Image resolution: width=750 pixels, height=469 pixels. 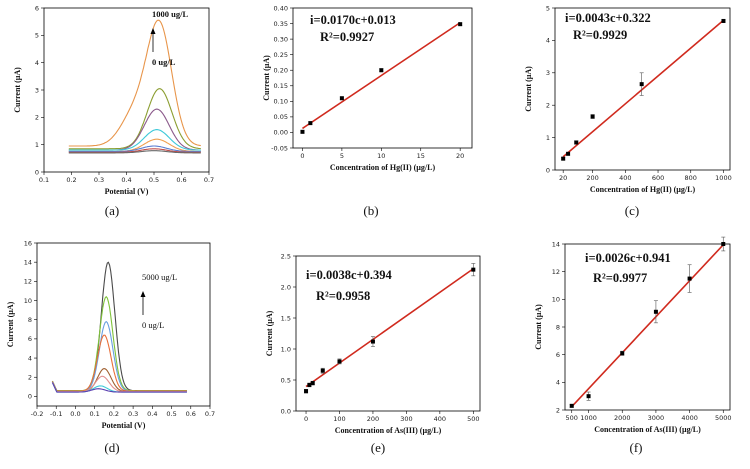 What do you see at coordinates (30, 339) in the screenshot?
I see `y-tick-label: 6` at bounding box center [30, 339].